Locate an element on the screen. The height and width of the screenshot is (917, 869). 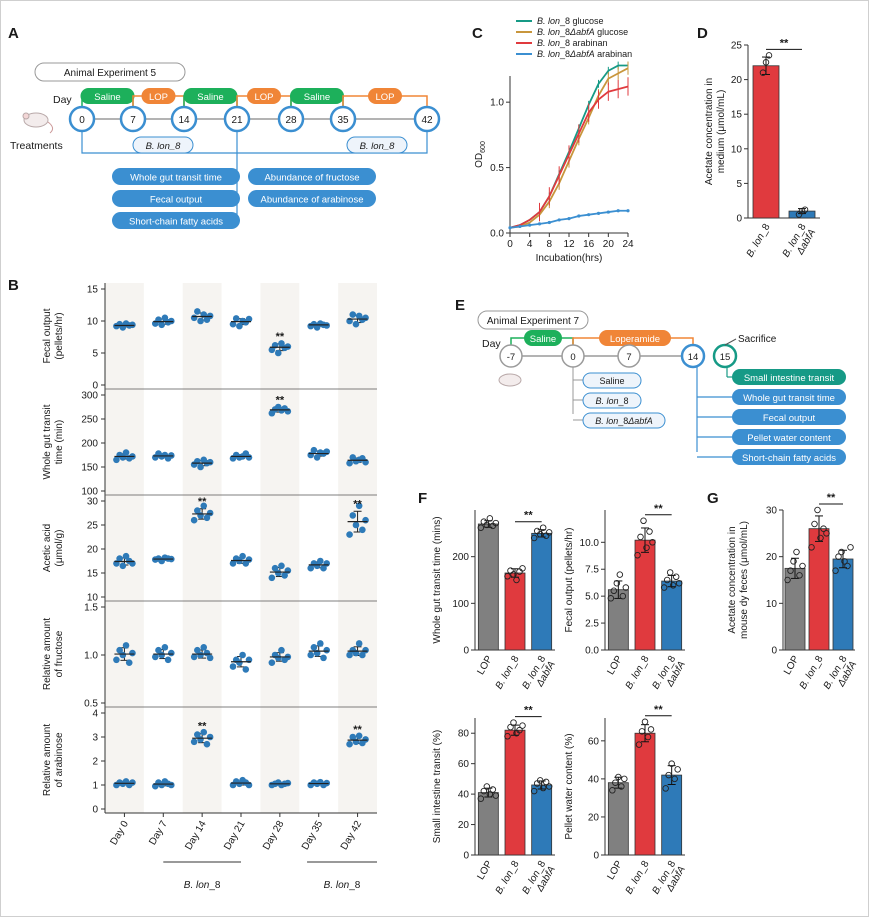
group-label-italic: B. lon is located at coordinates (197, 885).